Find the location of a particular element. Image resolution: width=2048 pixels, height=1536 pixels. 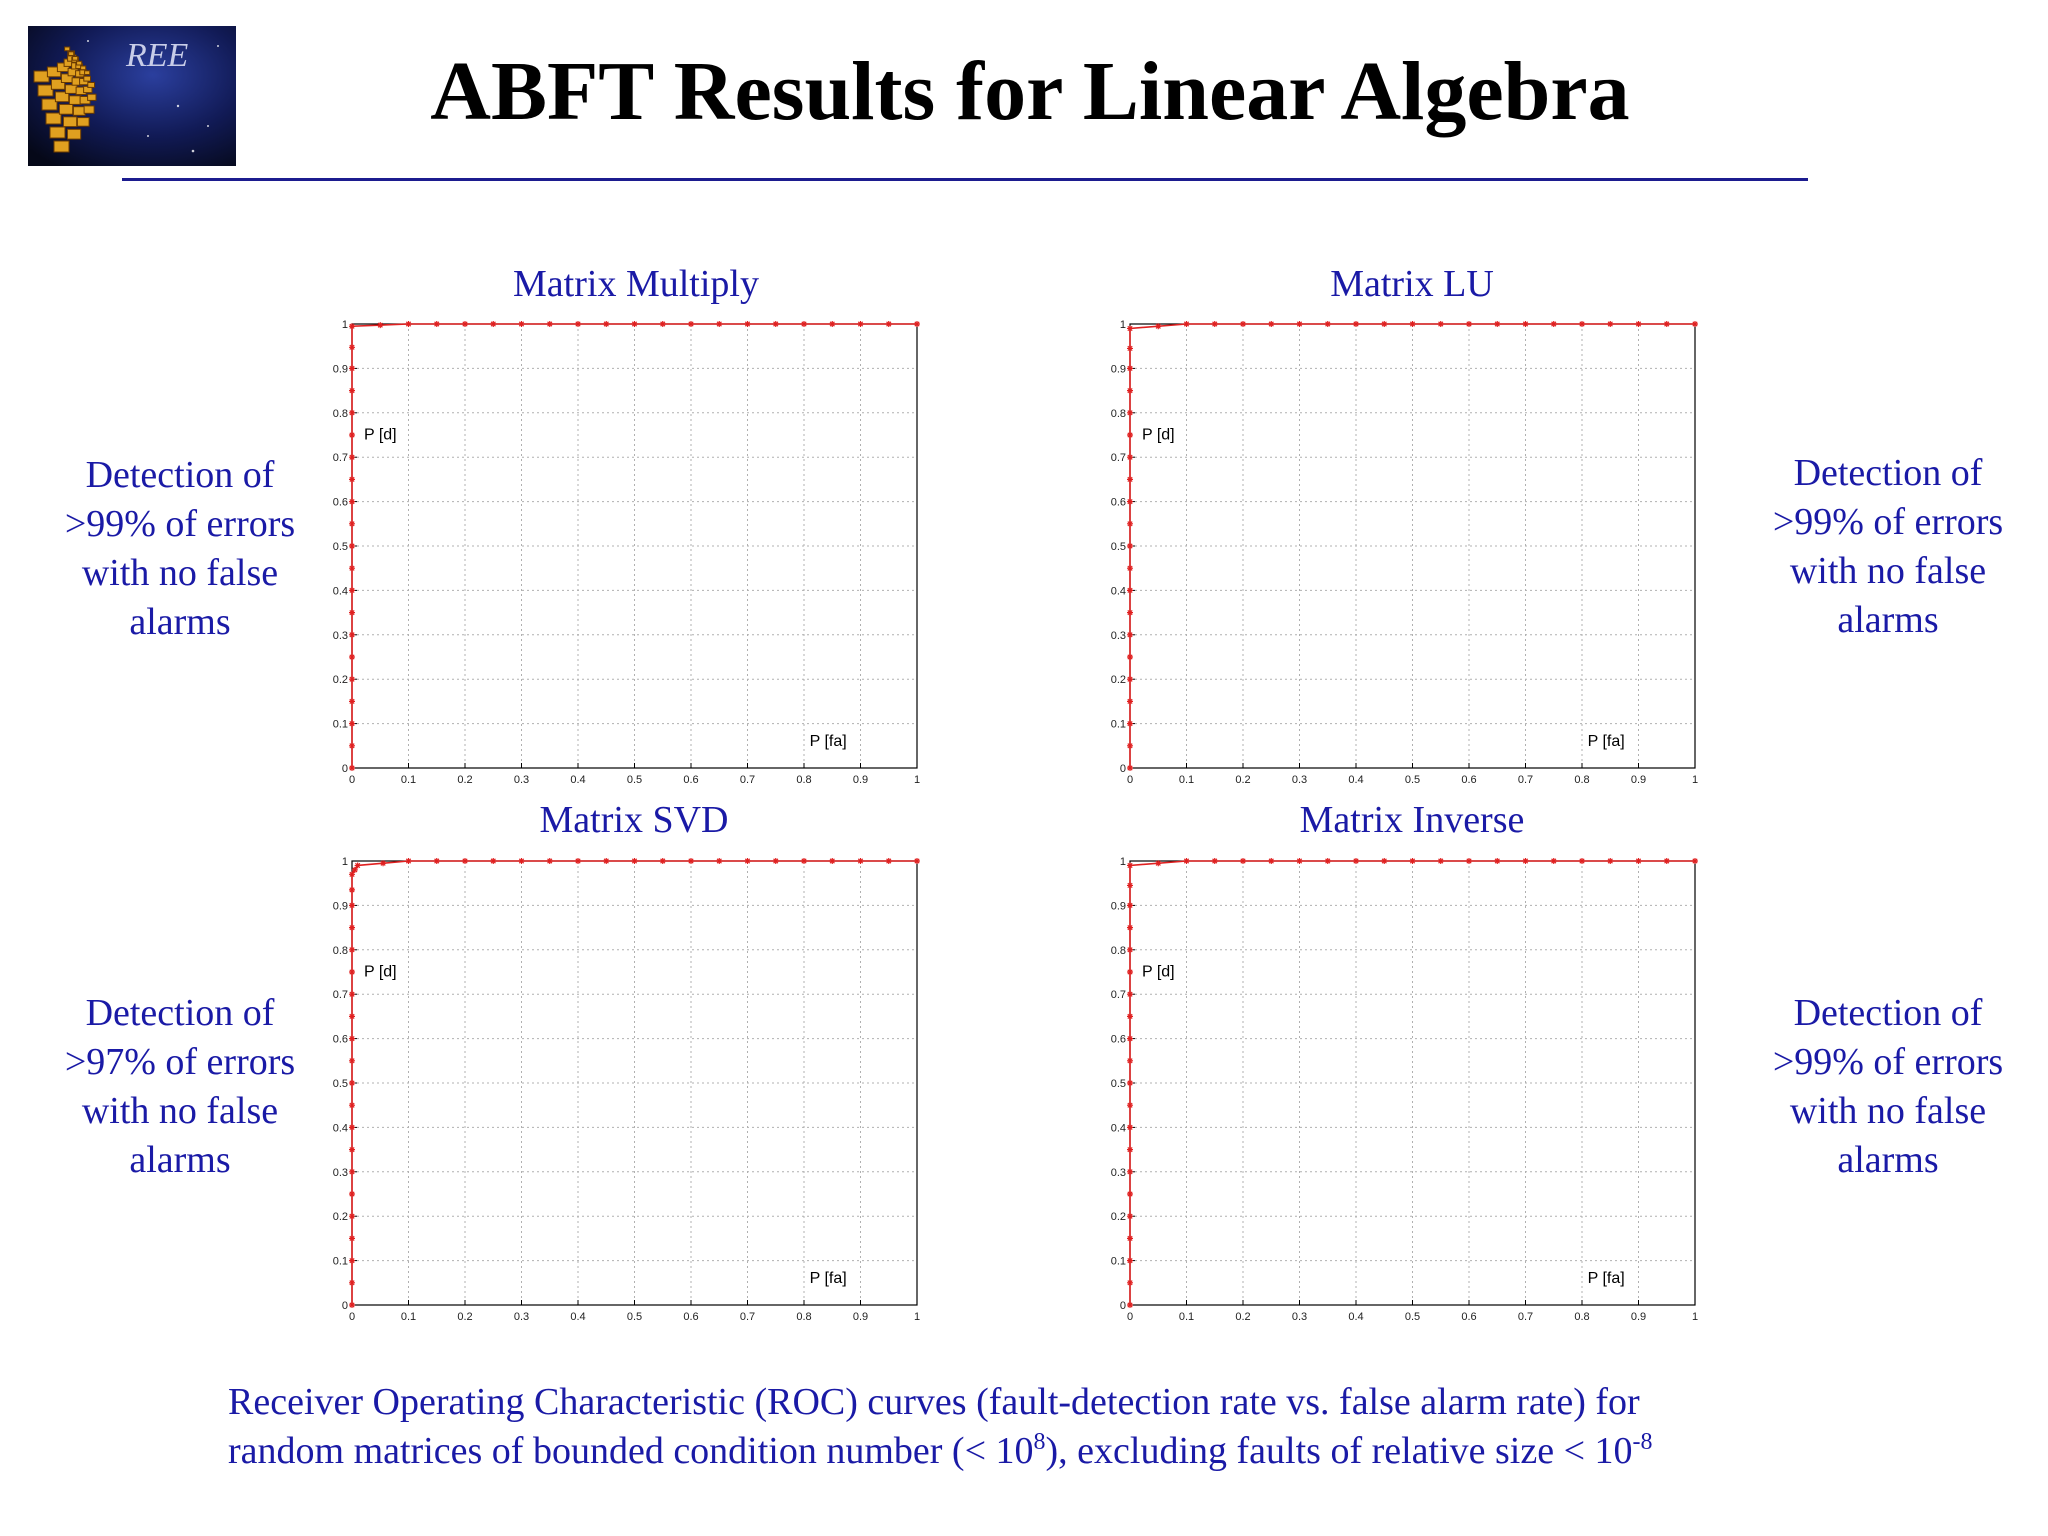

chart-title-matrix-multiply: Matrix Multiply is located at coordinates (636, 284).